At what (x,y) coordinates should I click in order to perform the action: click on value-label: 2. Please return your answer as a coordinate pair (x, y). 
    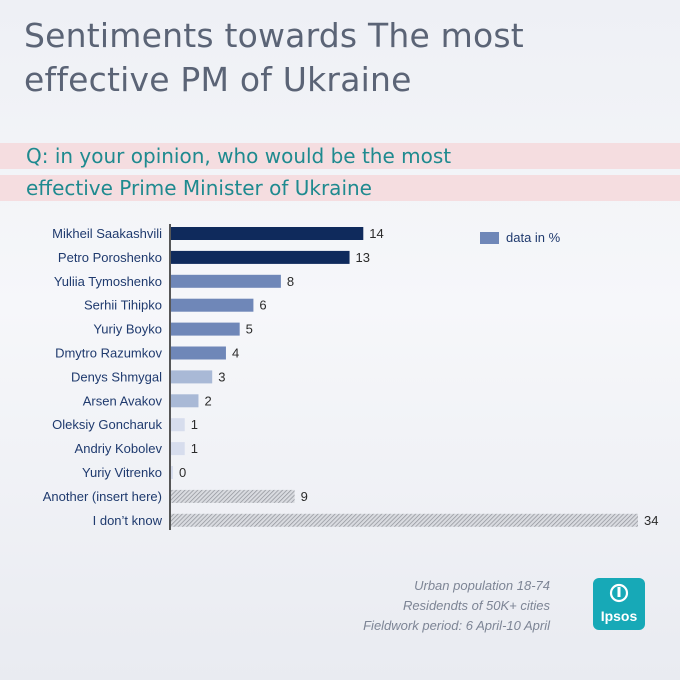
    Looking at the image, I should click on (207, 400).